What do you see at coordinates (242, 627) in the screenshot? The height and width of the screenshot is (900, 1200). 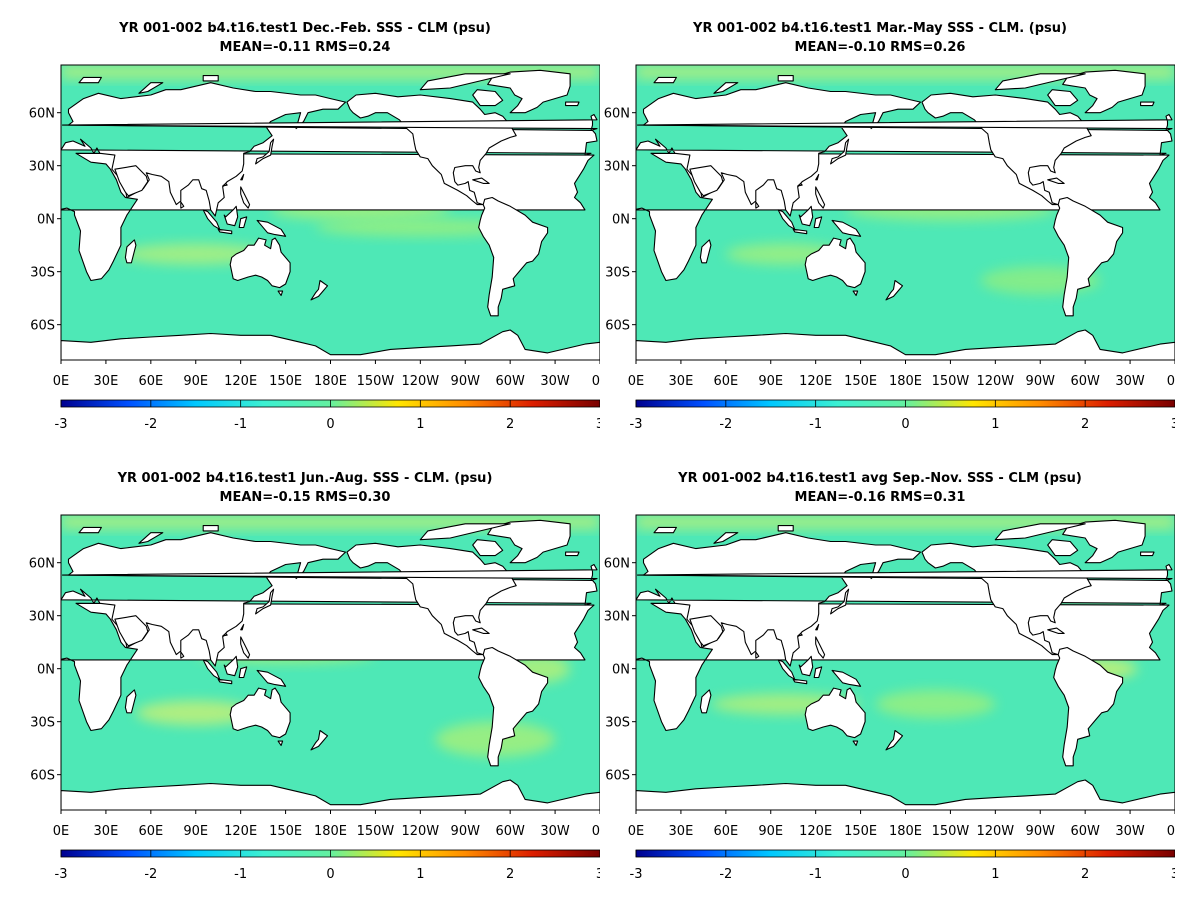 I see `land-taiwan` at bounding box center [242, 627].